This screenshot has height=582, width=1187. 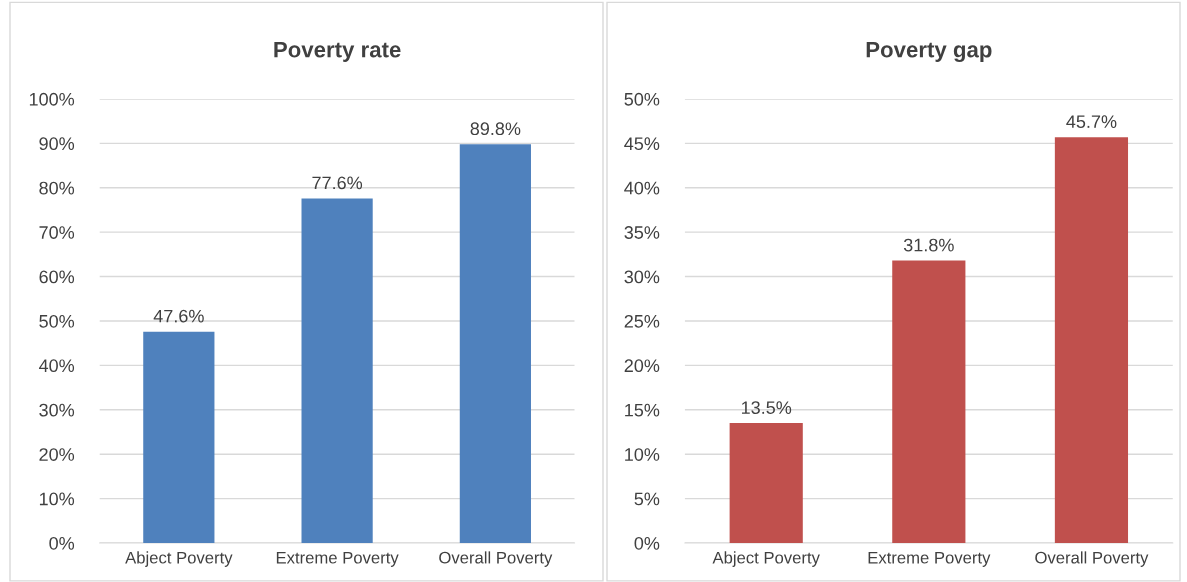 I want to click on y-tick-label: 45%, so click(x=642, y=144).